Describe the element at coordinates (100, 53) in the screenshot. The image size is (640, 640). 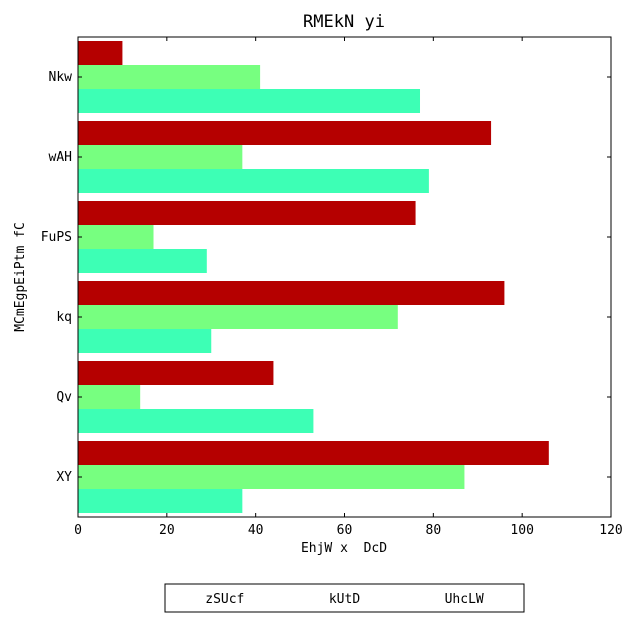
I see `bar-Nkw-zSUcf` at that location.